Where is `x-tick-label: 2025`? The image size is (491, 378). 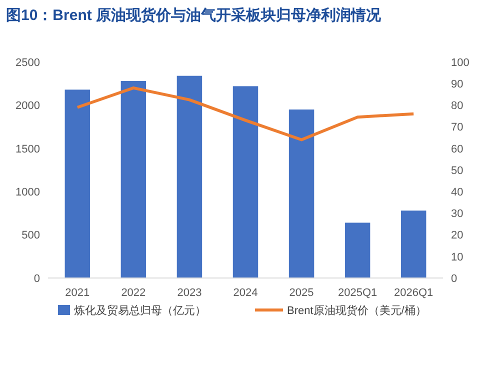 x-tick-label: 2025 is located at coordinates (301, 293).